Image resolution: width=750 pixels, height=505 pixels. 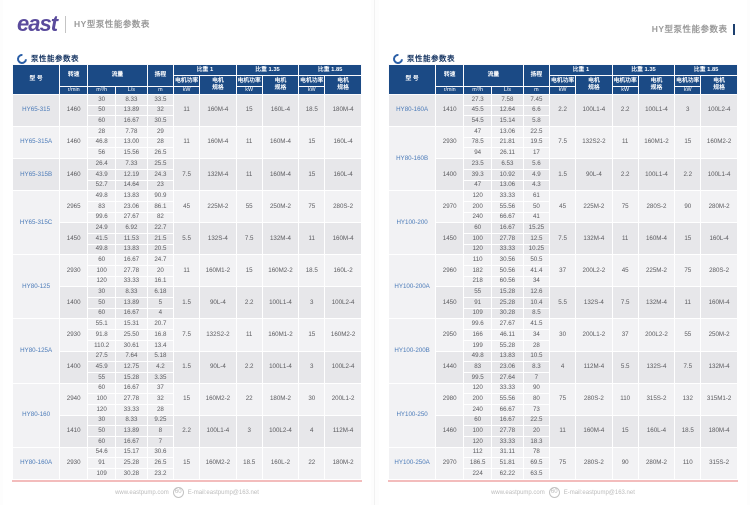 What do you see at coordinates (719, 207) in the screenshot?
I see `motor-spec-cell: 280M-2` at bounding box center [719, 207].